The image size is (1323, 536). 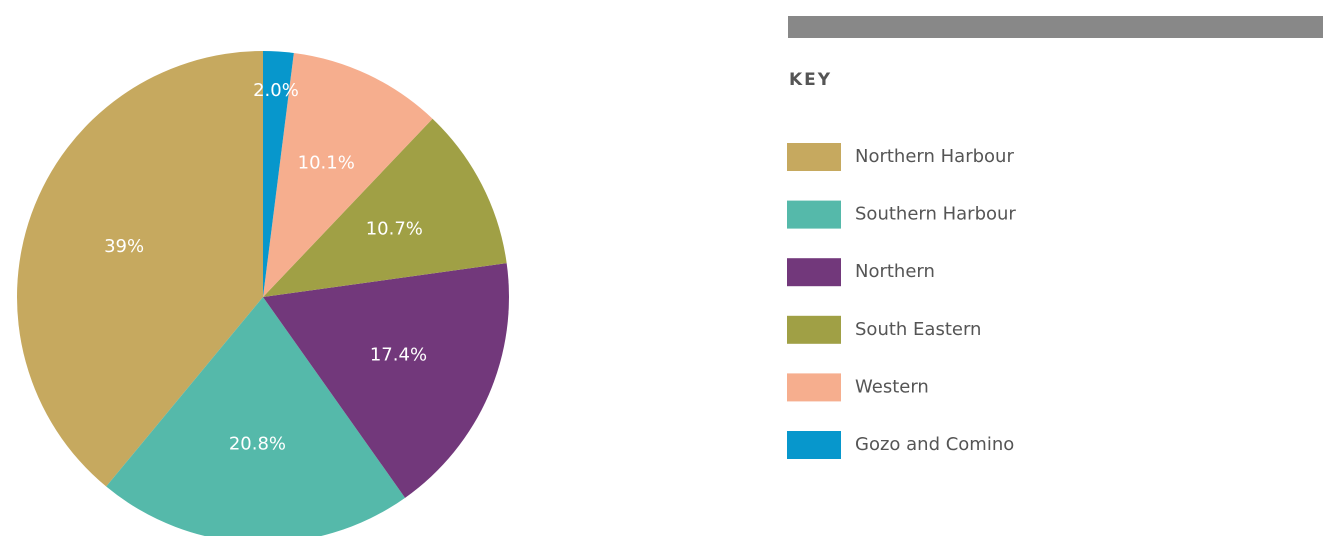 What do you see at coordinates (934, 156) in the screenshot?
I see `legend-label: Northern Harbour` at bounding box center [934, 156].